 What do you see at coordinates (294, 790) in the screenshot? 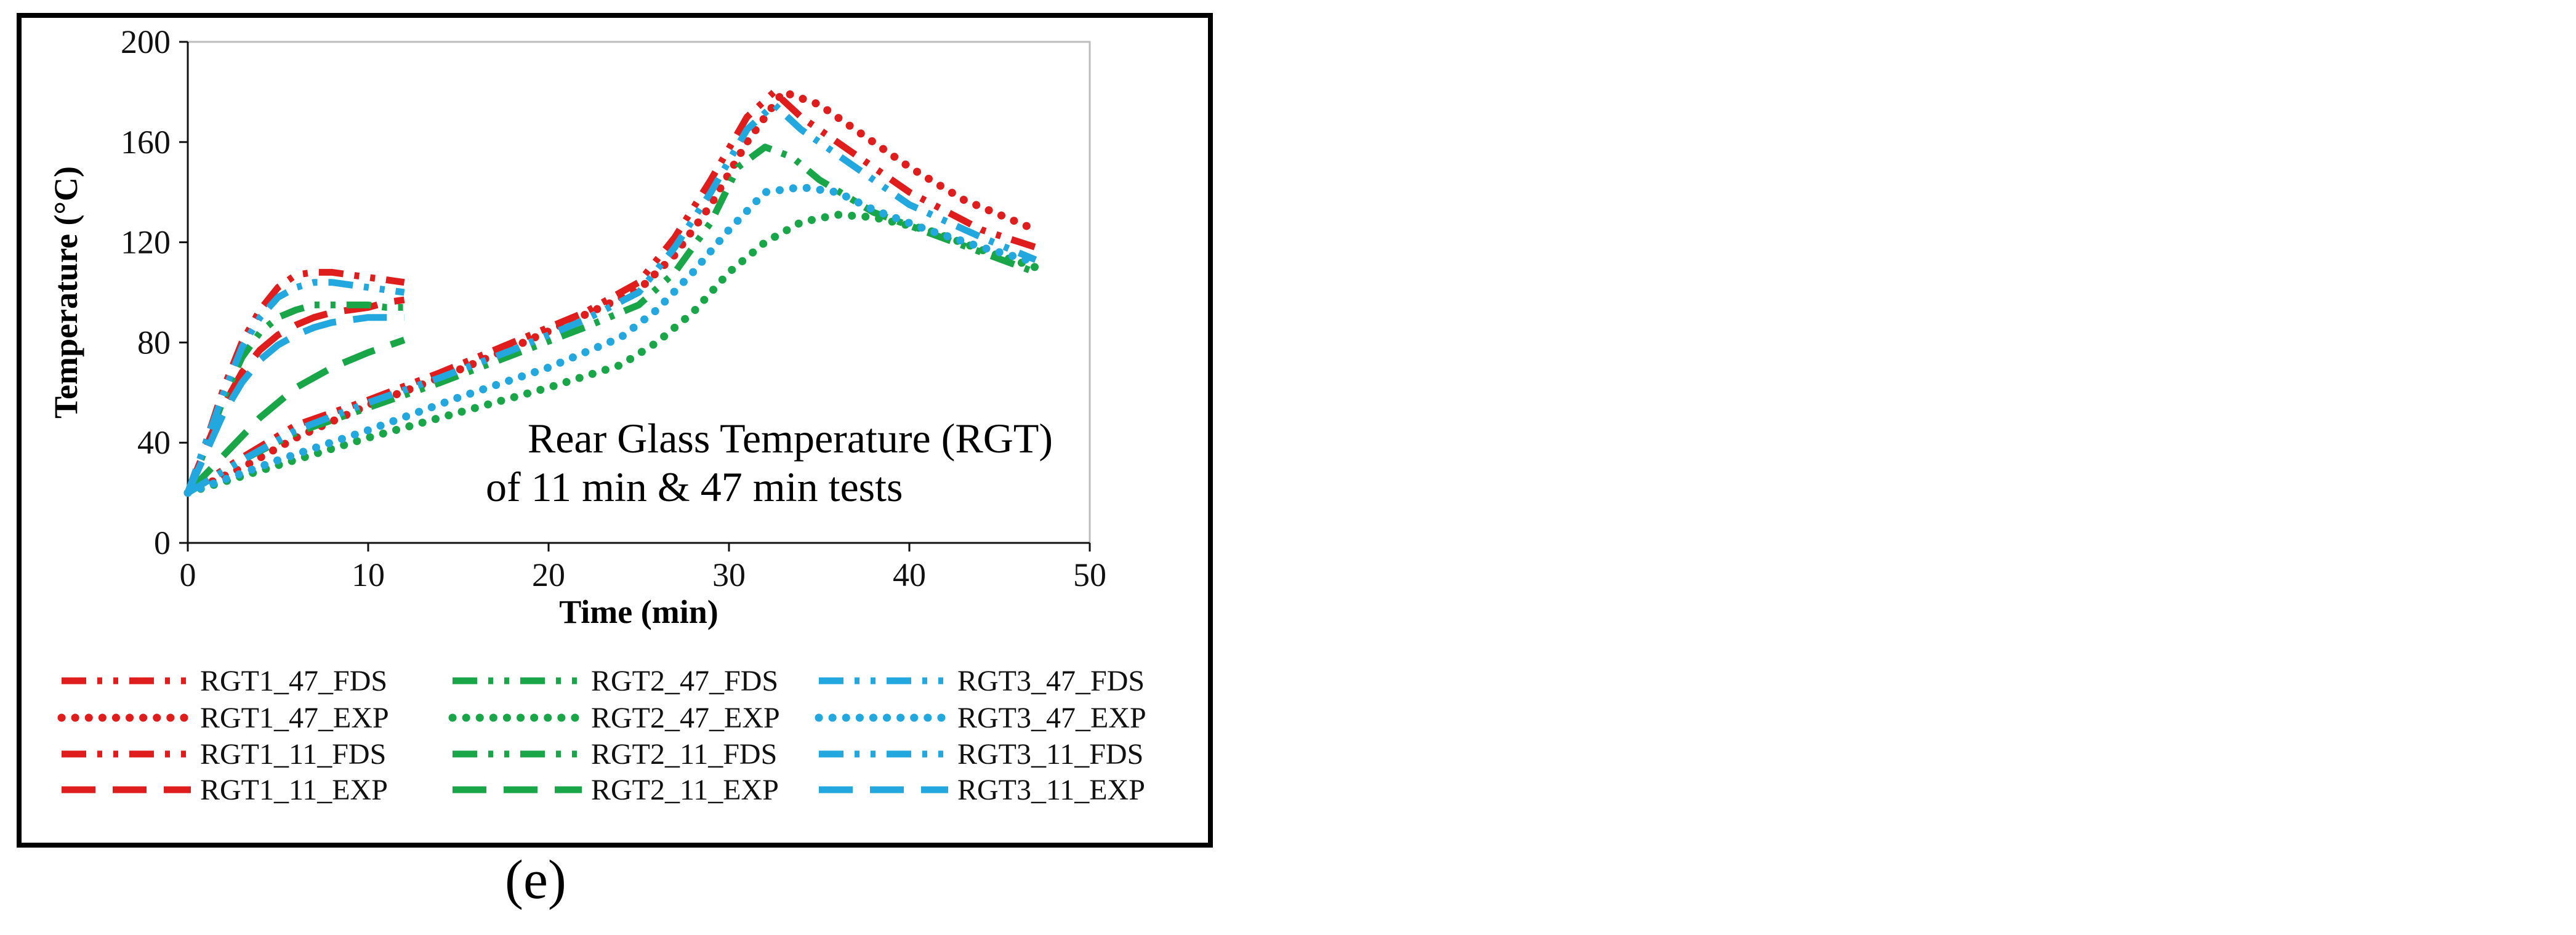
I see `legend-label: RGT1_11_EXP` at bounding box center [294, 790].